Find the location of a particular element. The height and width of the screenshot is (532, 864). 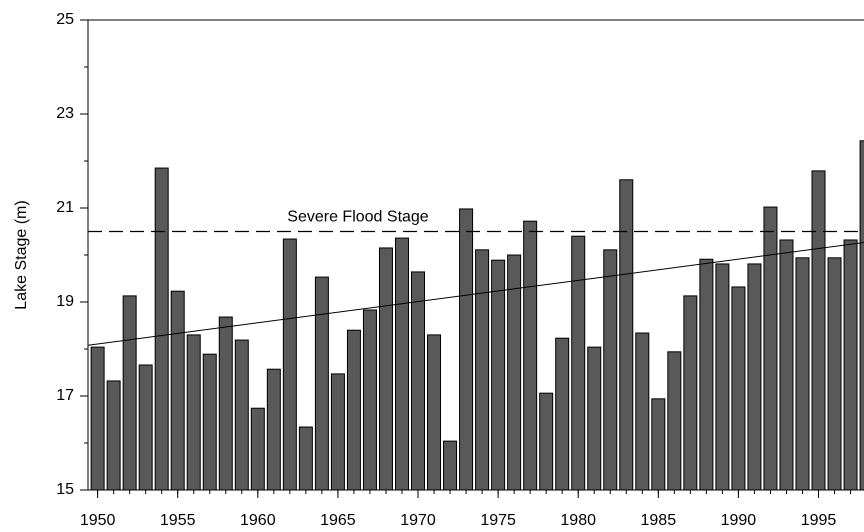

x-tick-label: 1975 is located at coordinates (498, 520).